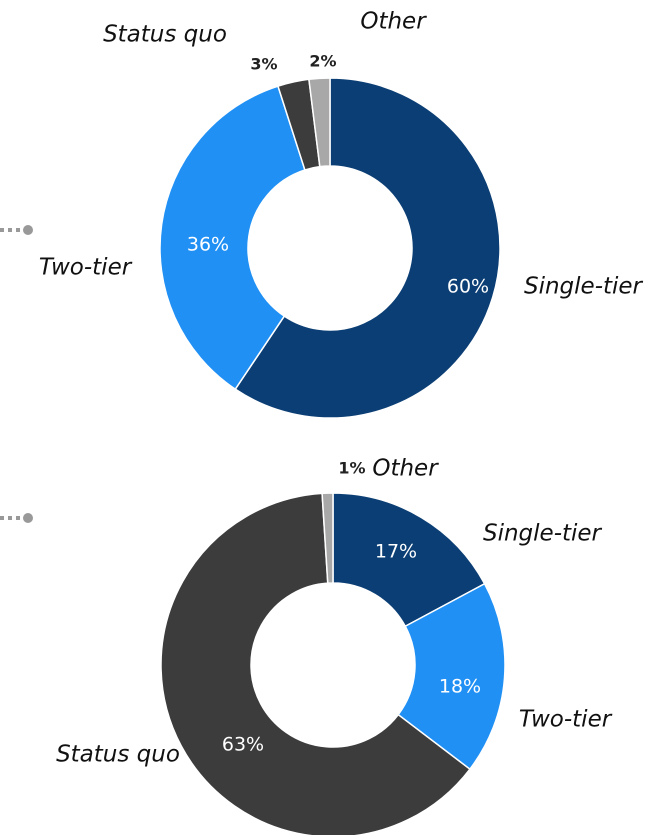 This screenshot has width=663, height=835. Describe the element at coordinates (208, 245) in the screenshot. I see `value-label: 36%` at that location.